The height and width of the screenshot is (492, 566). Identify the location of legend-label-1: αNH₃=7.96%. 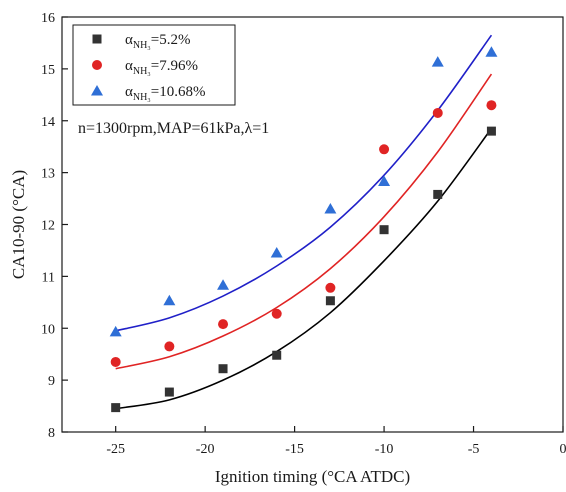
(161, 67).